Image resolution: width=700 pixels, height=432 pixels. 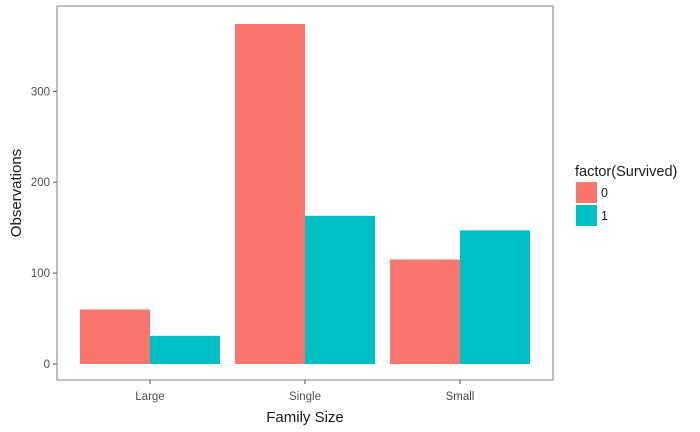 I want to click on y-tick-label-100: 100, so click(x=40, y=274).